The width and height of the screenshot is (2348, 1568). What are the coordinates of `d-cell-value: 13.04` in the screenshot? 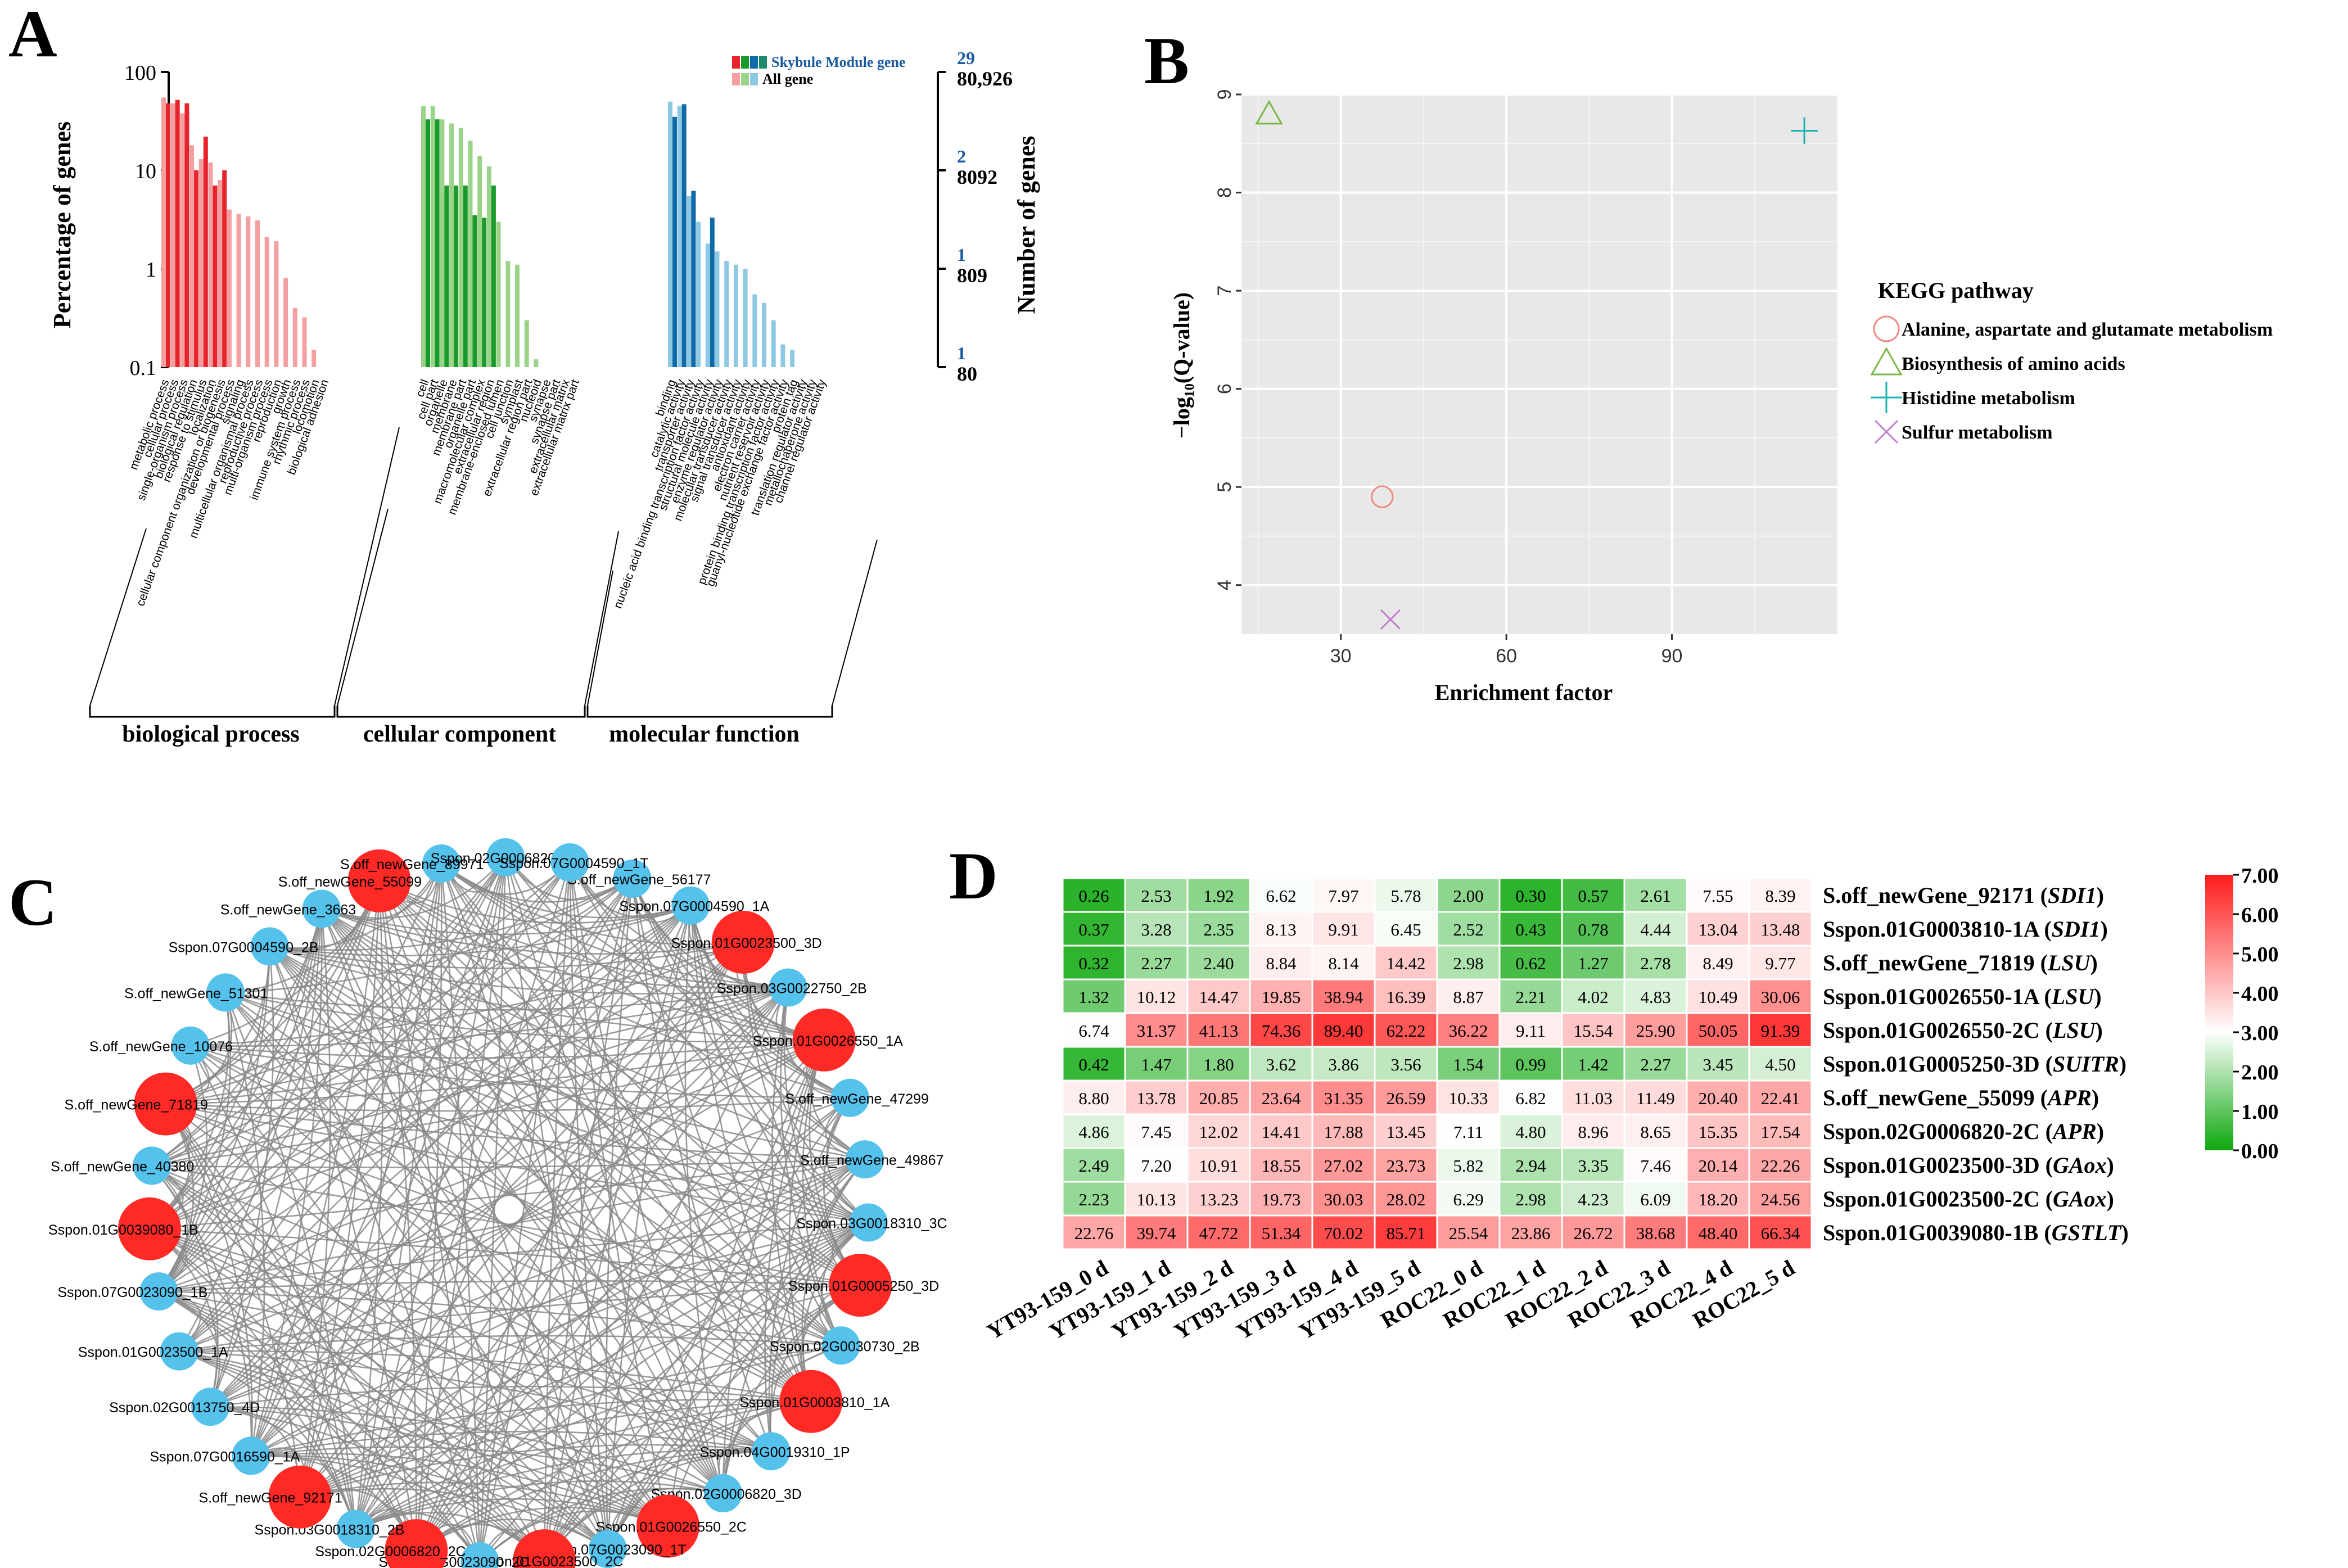 It's located at (1718, 929).